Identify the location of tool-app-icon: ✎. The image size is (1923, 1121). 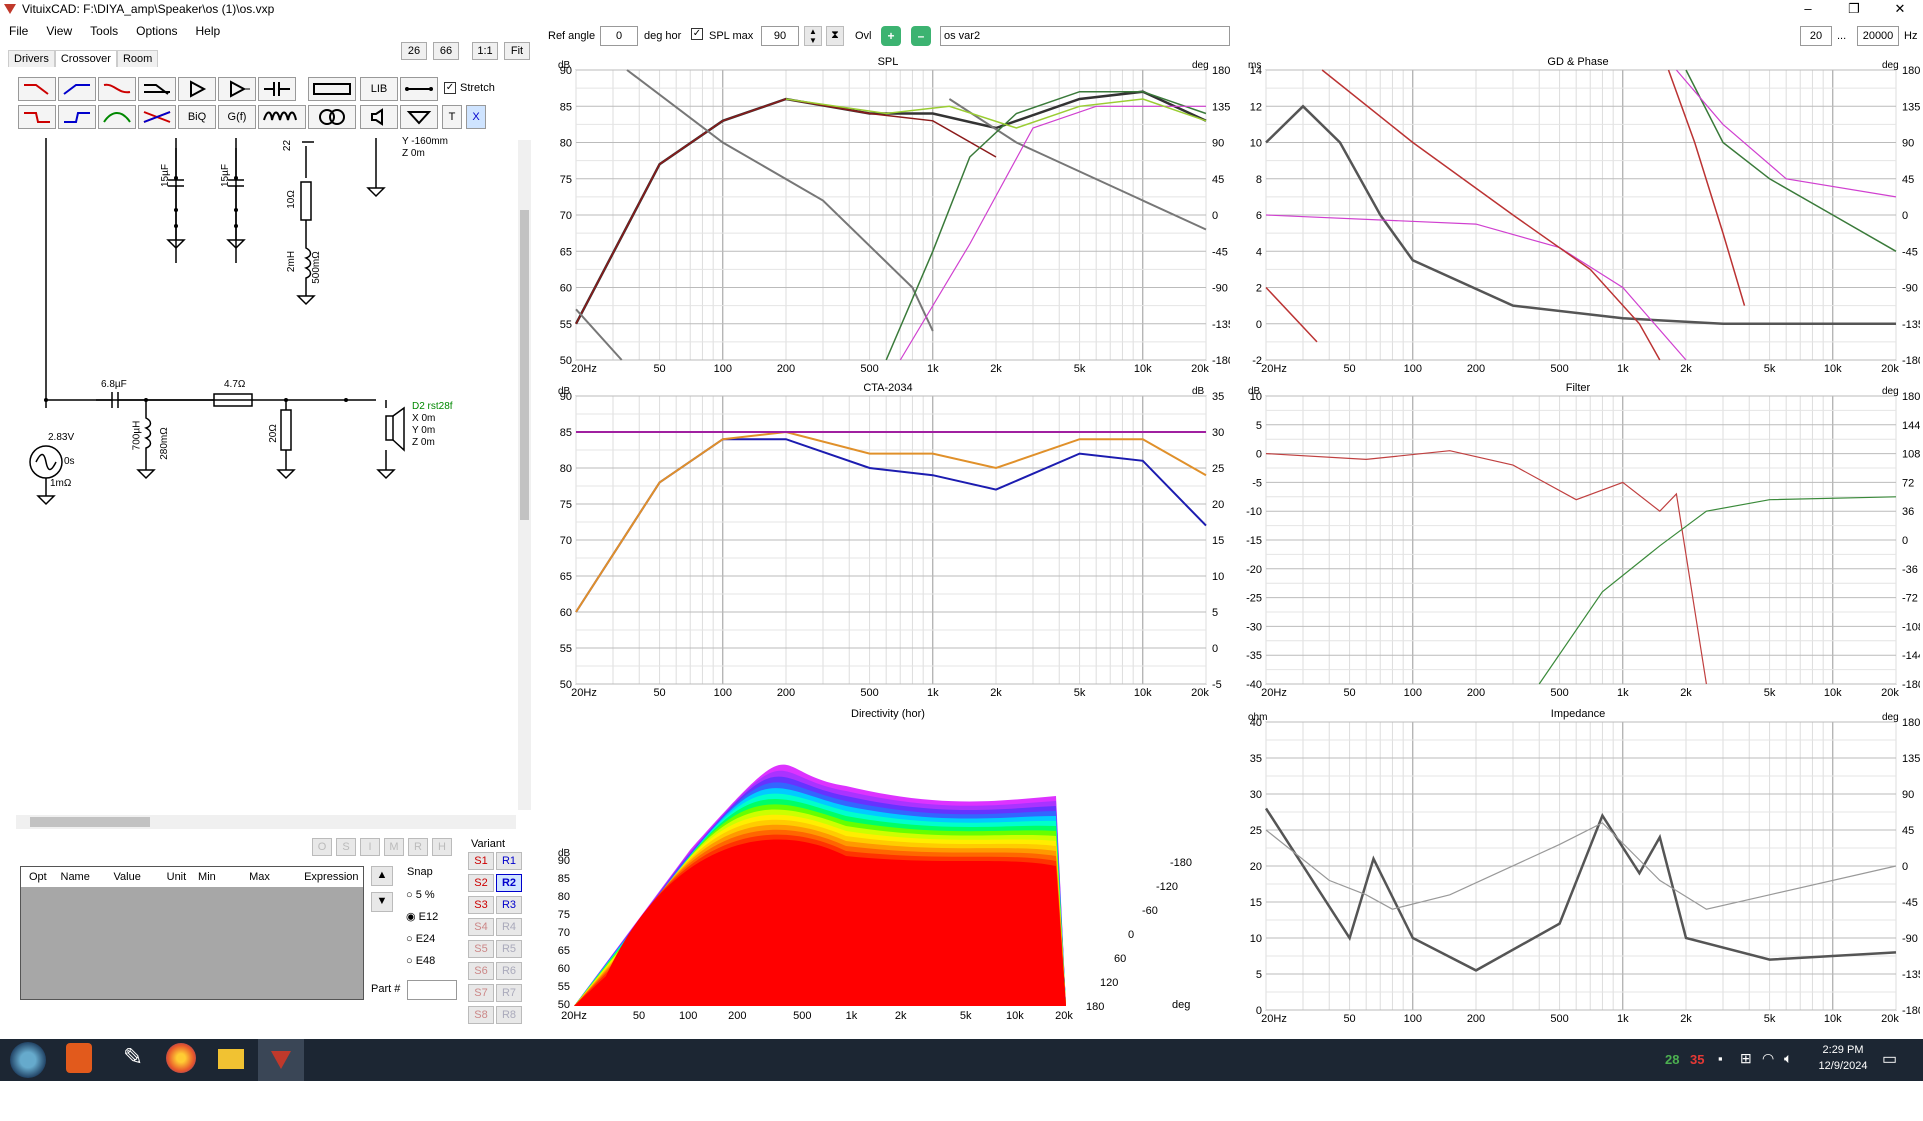
(133, 1057).